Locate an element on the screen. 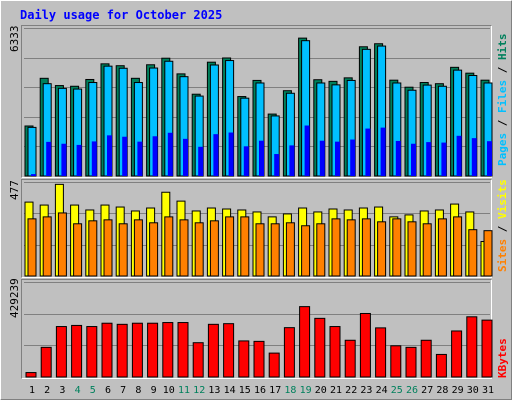 The height and width of the screenshot is (405, 512). x-tick-label-day-21: 21 is located at coordinates (336, 390).